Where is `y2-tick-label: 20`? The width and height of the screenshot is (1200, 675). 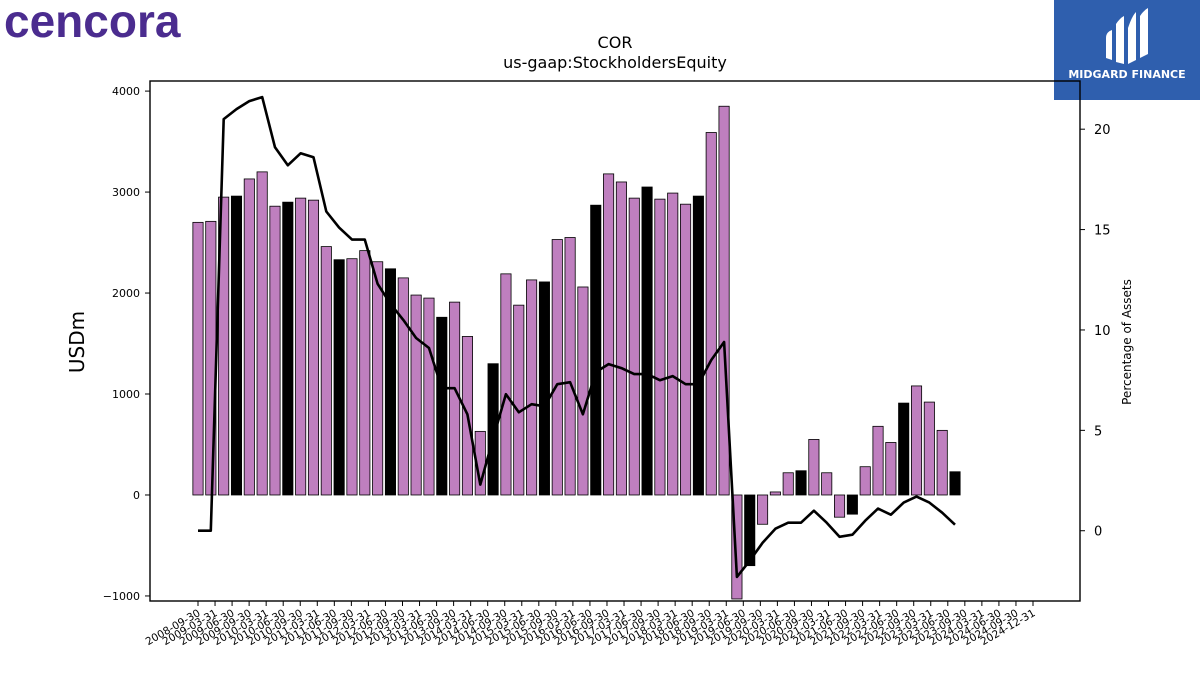 y2-tick-label: 20 is located at coordinates (1102, 130).